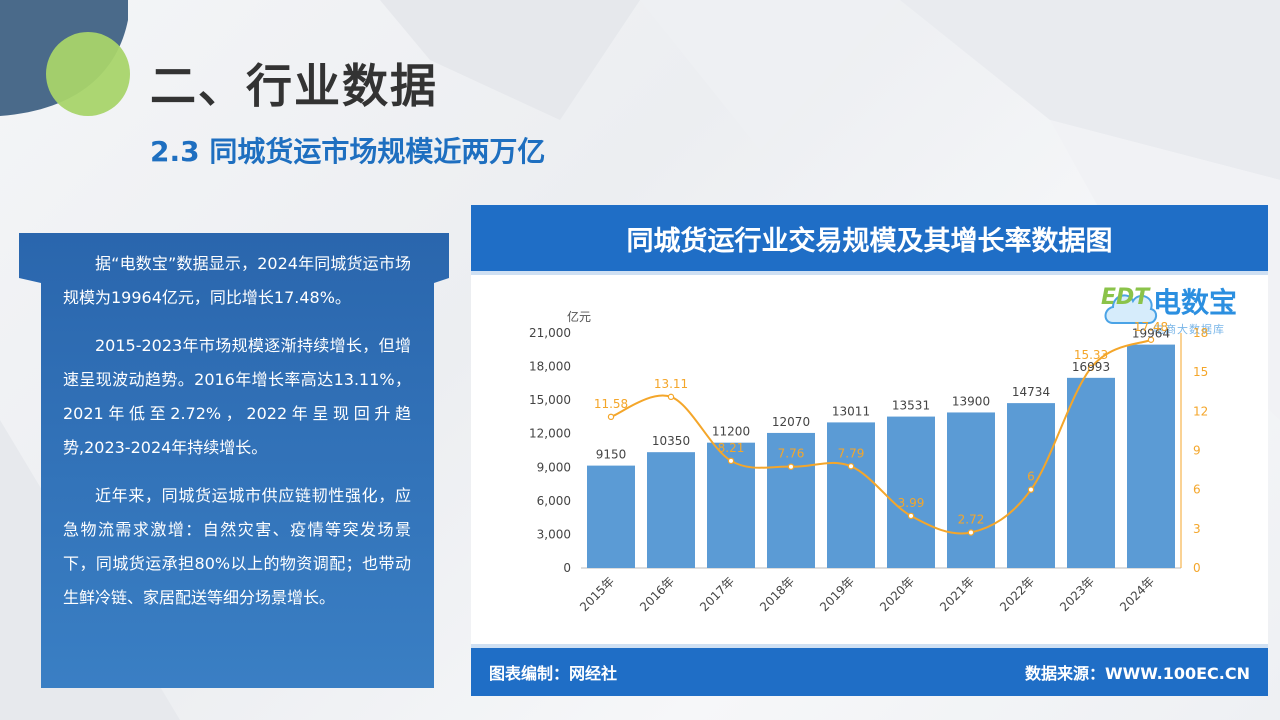 The image size is (1280, 720). I want to click on growth-rate-label: 17.48, so click(1151, 327).